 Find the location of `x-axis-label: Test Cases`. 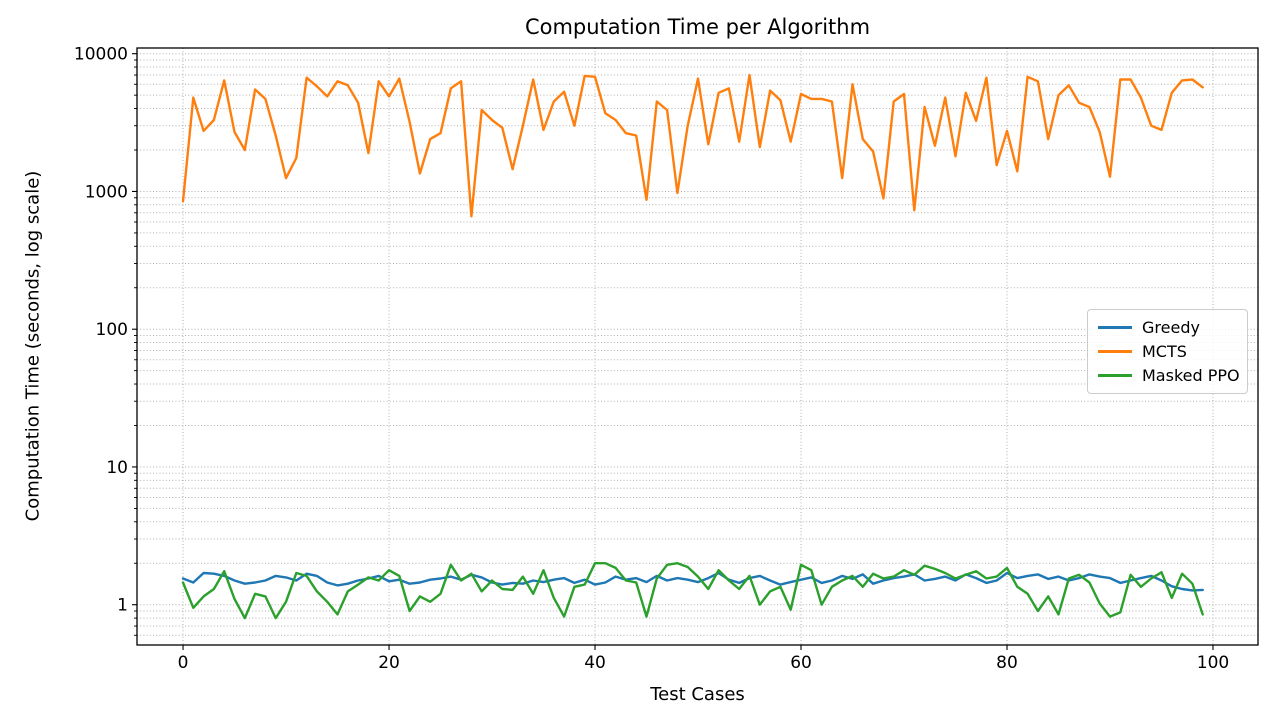

x-axis-label: Test Cases is located at coordinates (697, 694).